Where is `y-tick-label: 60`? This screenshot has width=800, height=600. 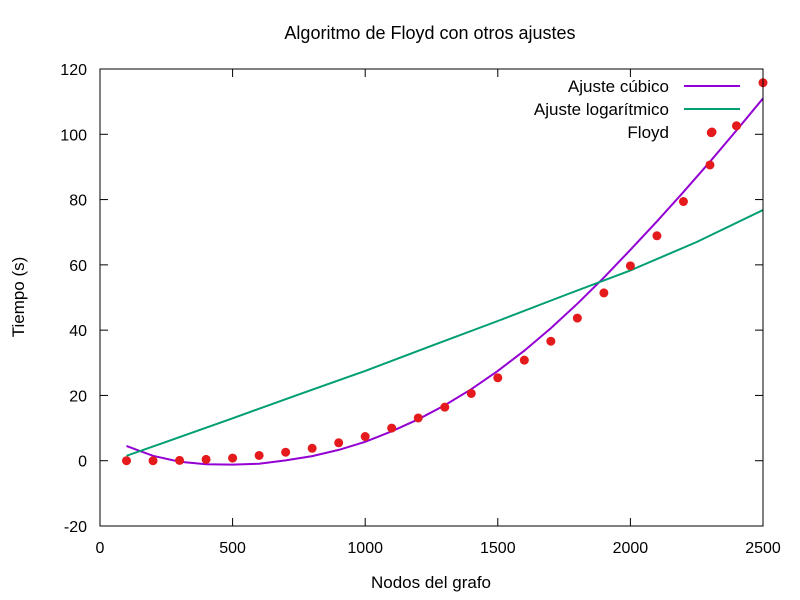 y-tick-label: 60 is located at coordinates (78, 266).